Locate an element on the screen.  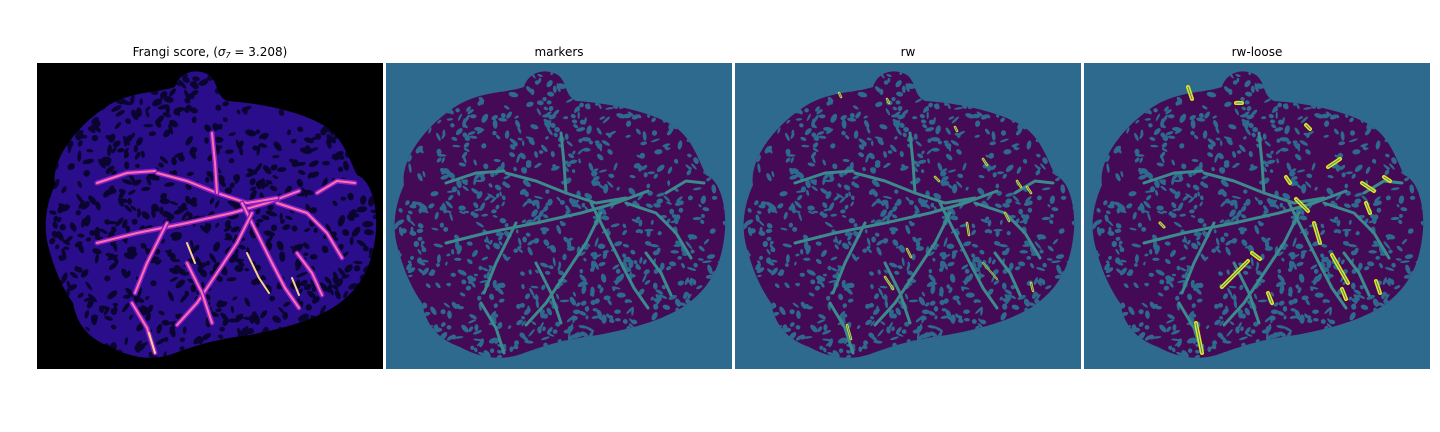
markers-title: markers is located at coordinates (559, 52).